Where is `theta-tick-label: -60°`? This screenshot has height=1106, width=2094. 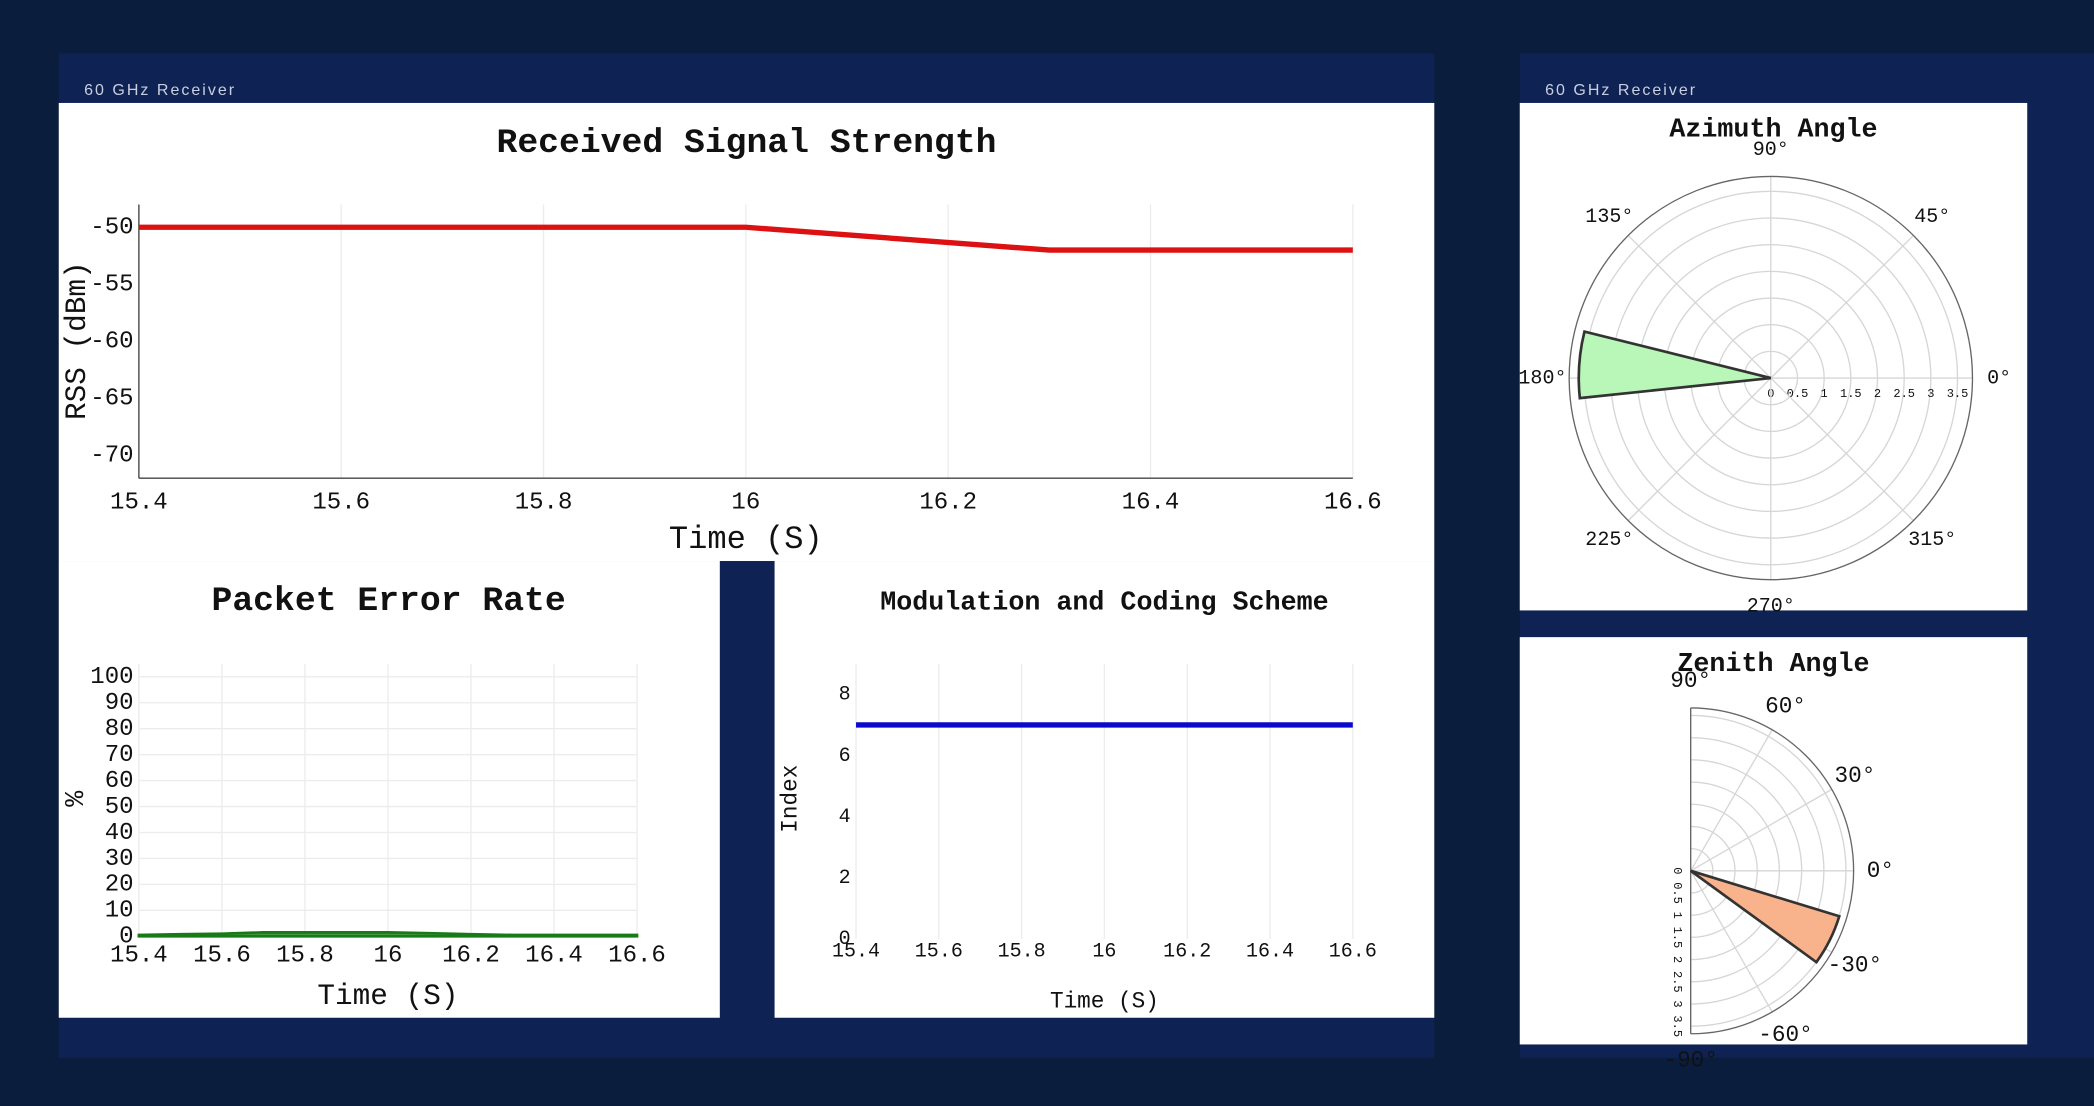 theta-tick-label: -60° is located at coordinates (1785, 1035).